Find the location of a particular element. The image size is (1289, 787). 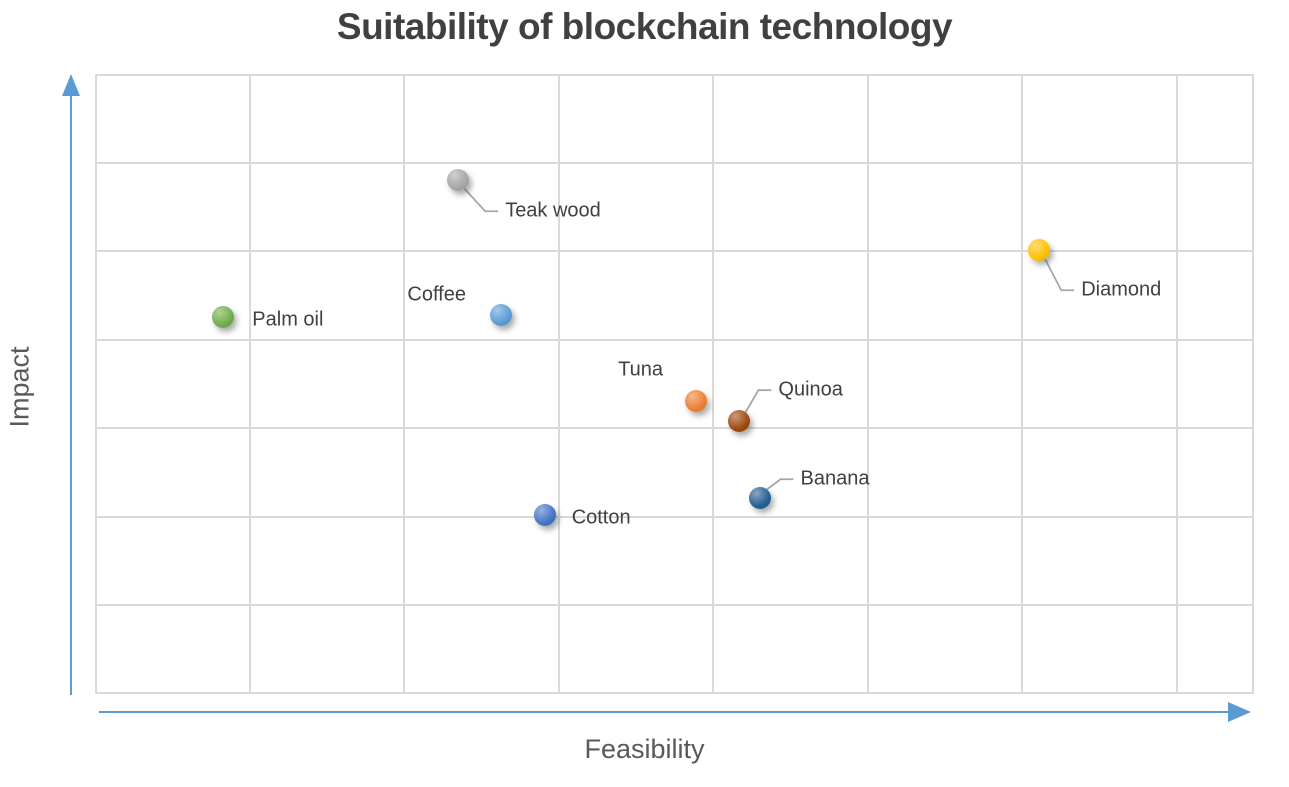

data-point-teak-wood is located at coordinates (458, 180).